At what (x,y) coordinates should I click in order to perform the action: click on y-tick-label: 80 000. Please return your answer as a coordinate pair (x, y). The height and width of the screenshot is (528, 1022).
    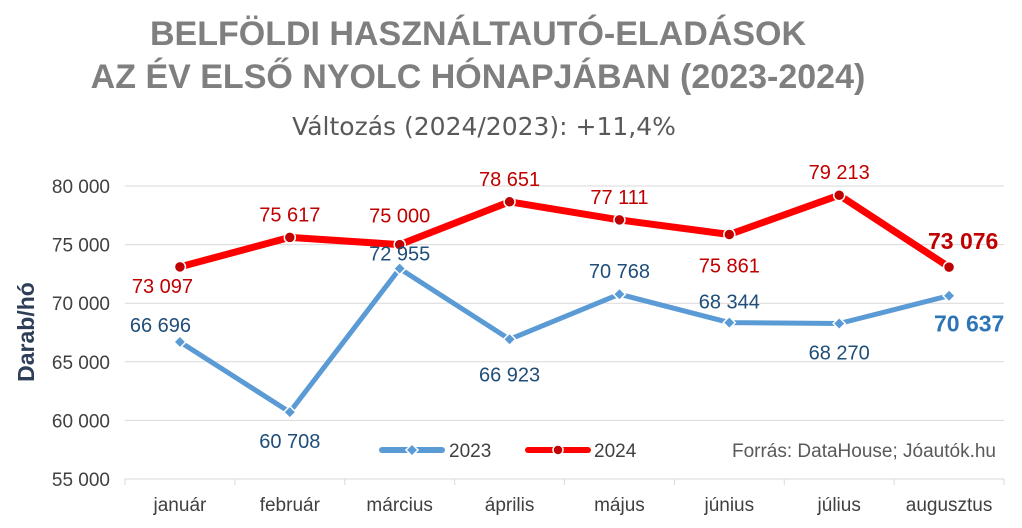
    Looking at the image, I should click on (81, 187).